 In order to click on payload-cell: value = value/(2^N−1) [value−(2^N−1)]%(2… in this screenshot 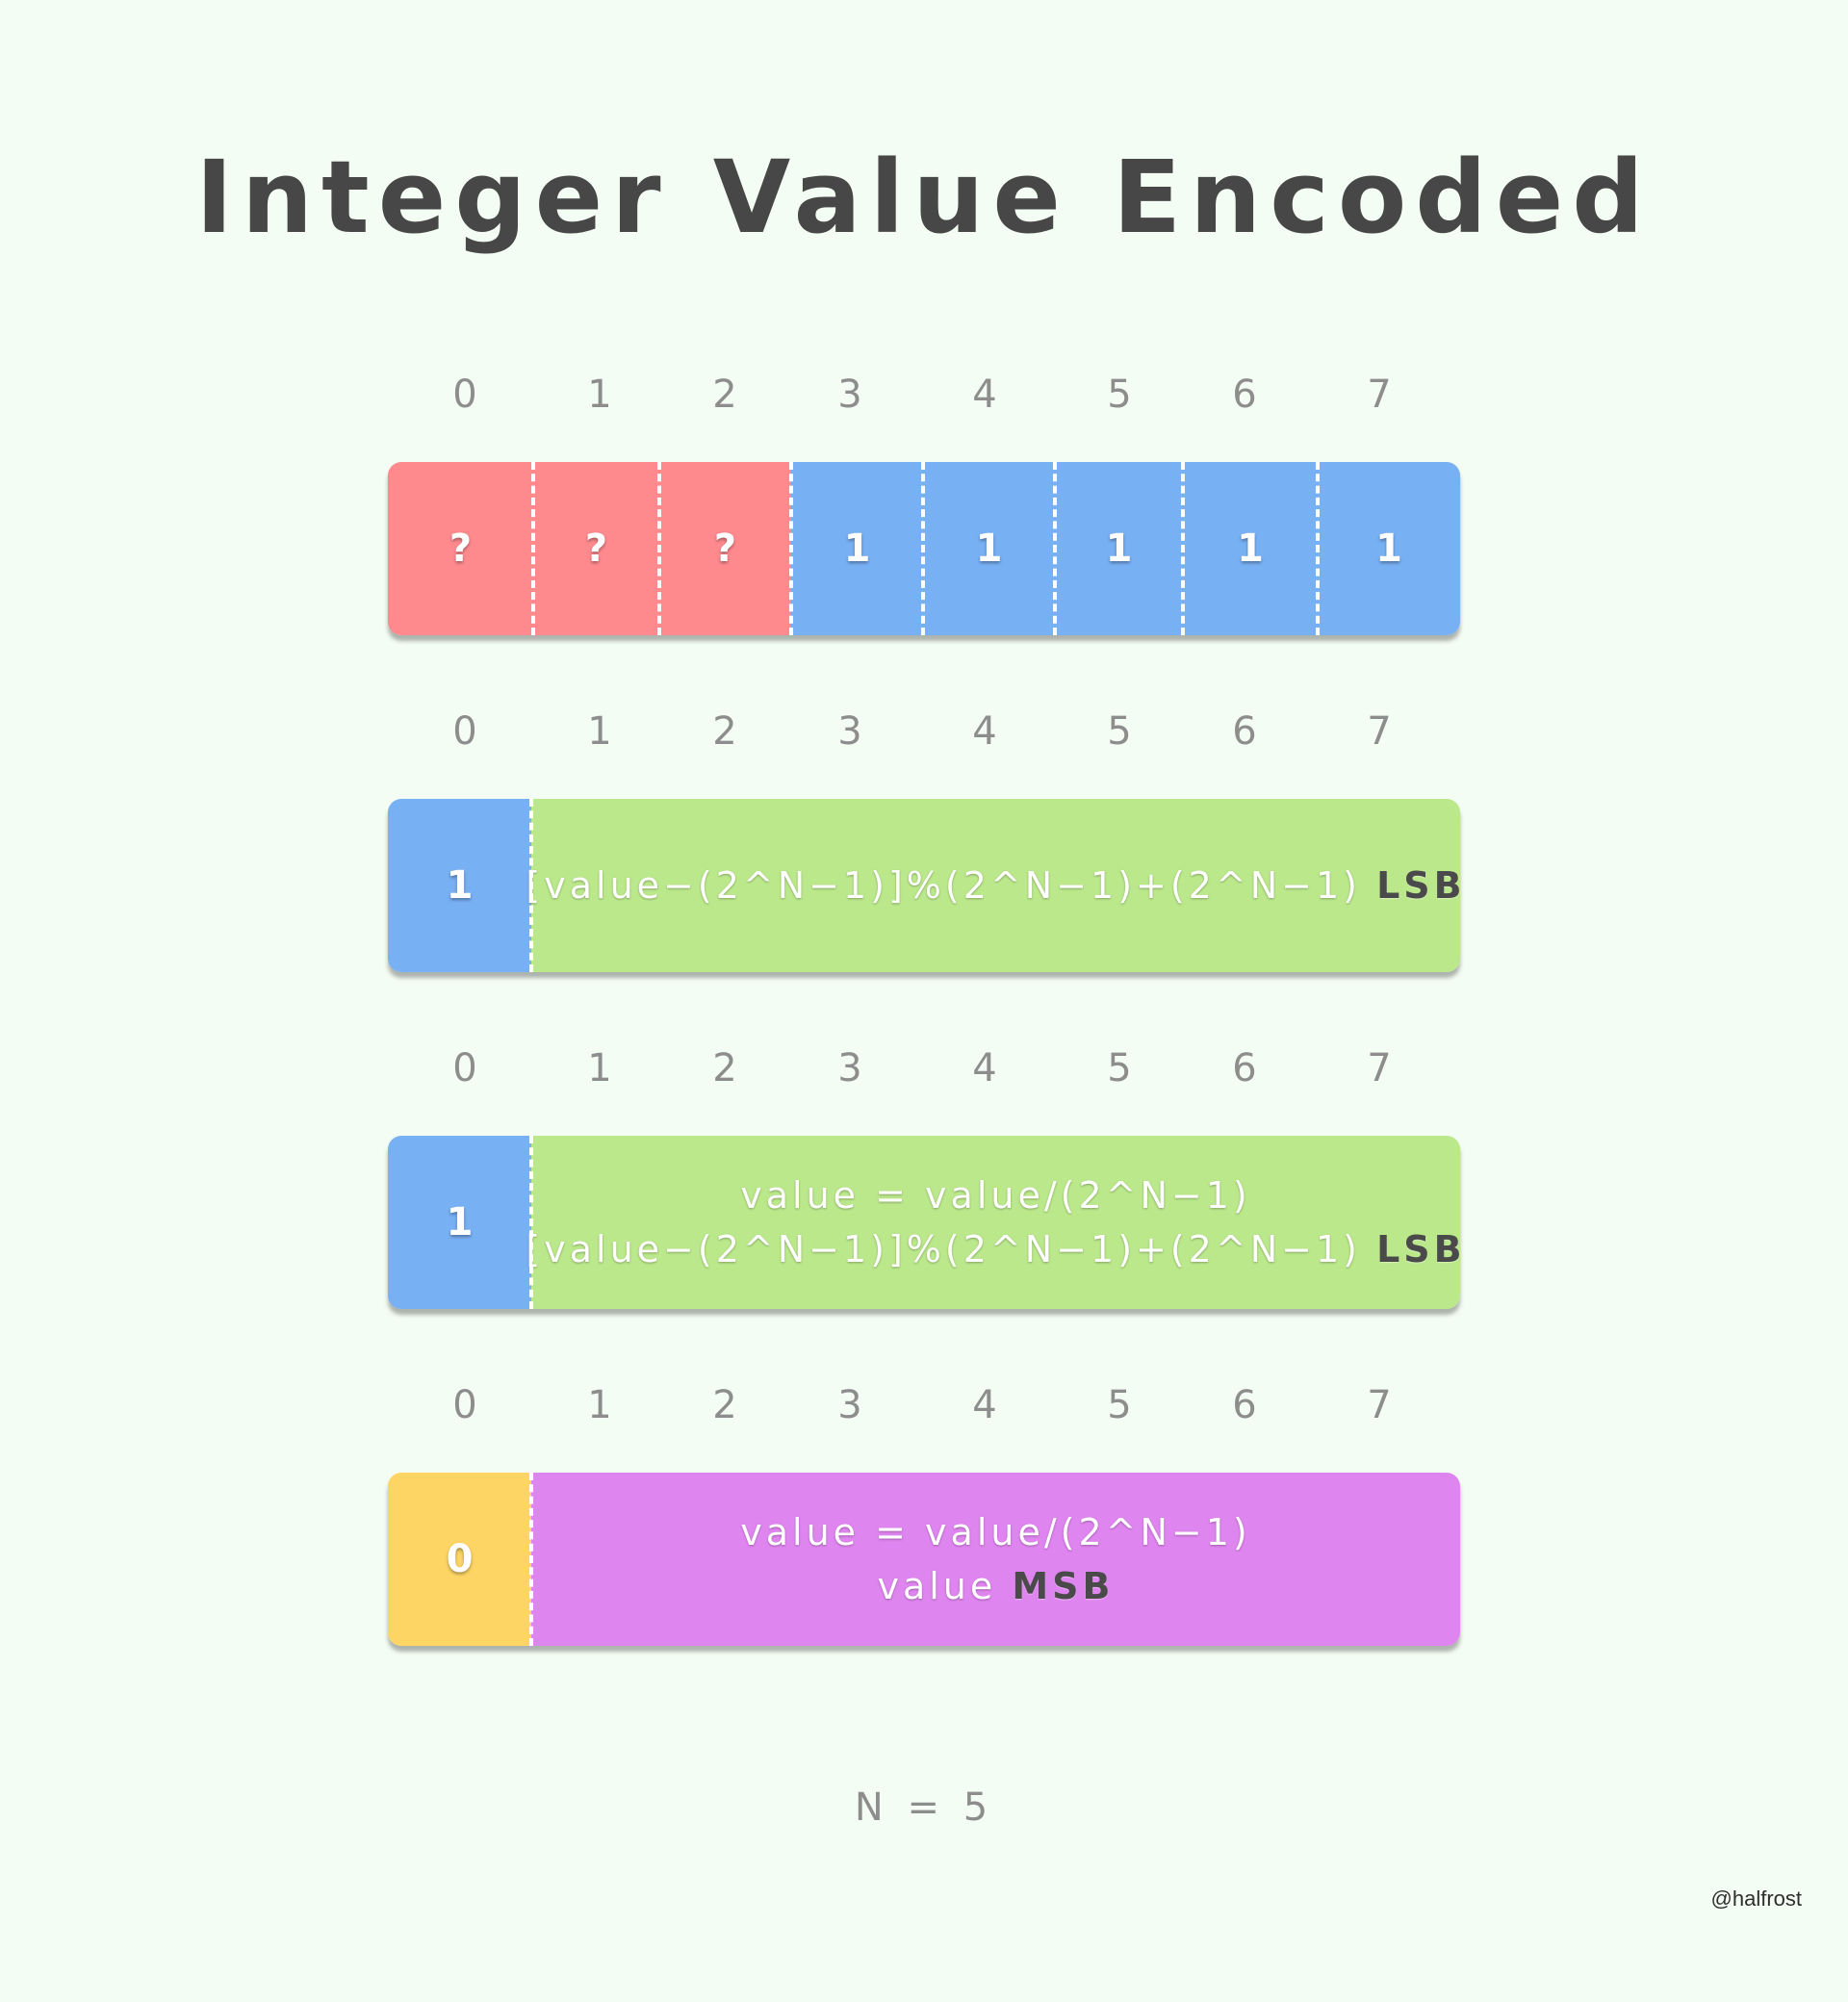, I will do `click(993, 1222)`.